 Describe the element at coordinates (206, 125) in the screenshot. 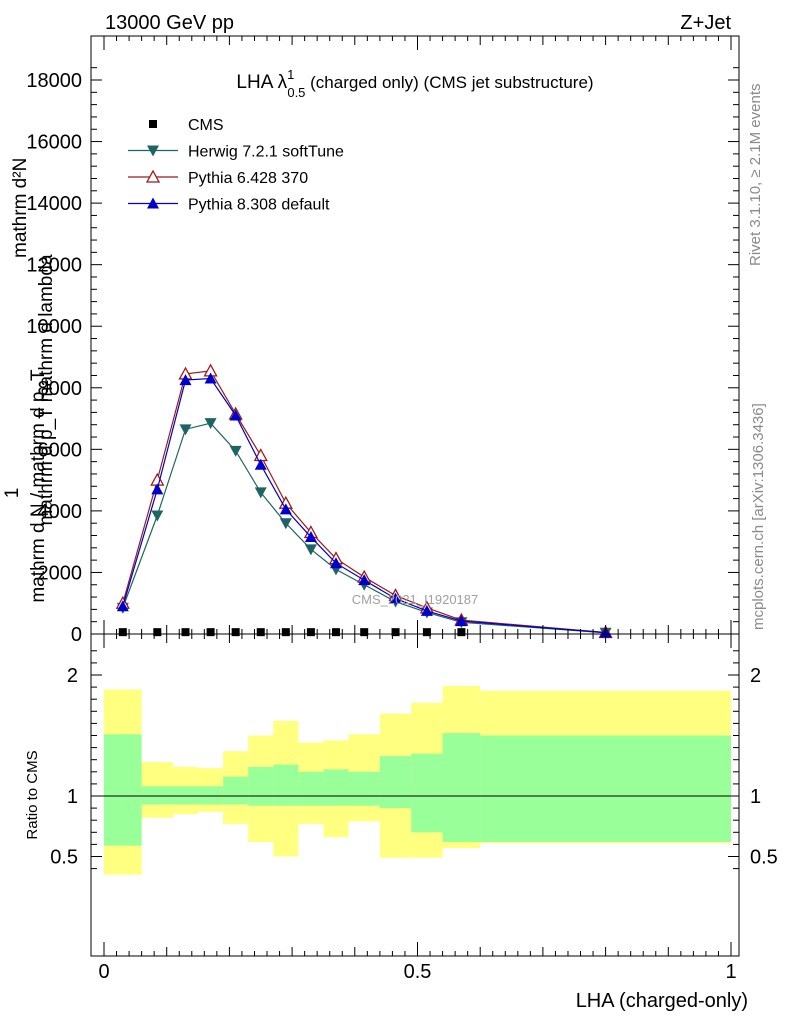

I see `legend-label: CMS` at that location.